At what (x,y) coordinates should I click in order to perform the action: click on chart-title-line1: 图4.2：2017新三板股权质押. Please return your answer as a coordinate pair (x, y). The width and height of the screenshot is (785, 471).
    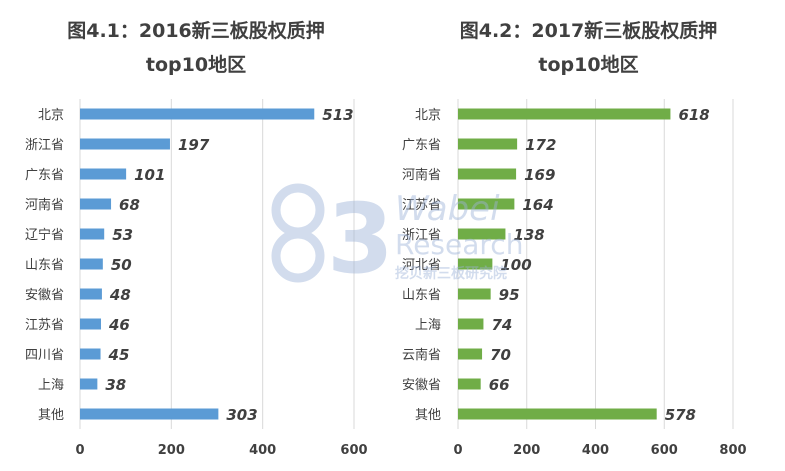
    Looking at the image, I should click on (588, 31).